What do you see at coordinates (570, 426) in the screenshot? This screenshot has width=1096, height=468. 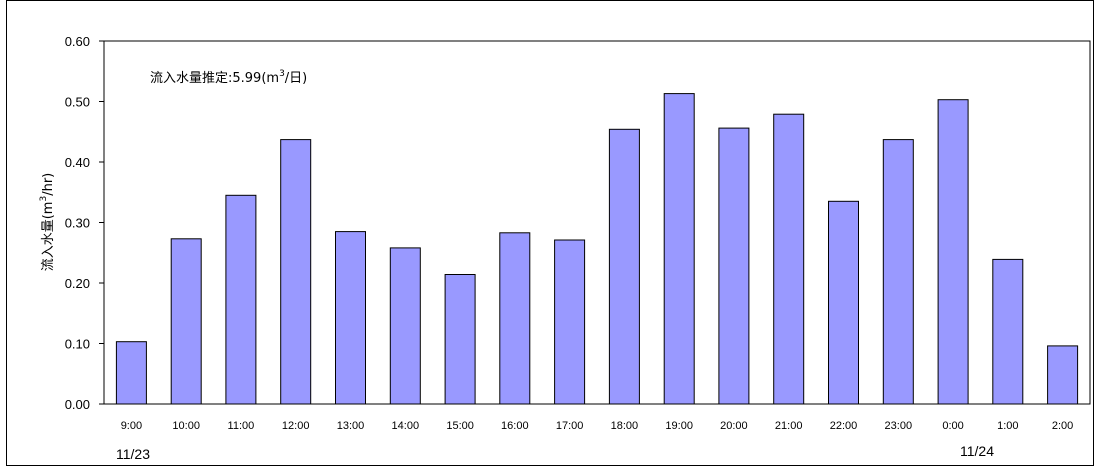 I see `x-tick-label: 17:00` at bounding box center [570, 426].